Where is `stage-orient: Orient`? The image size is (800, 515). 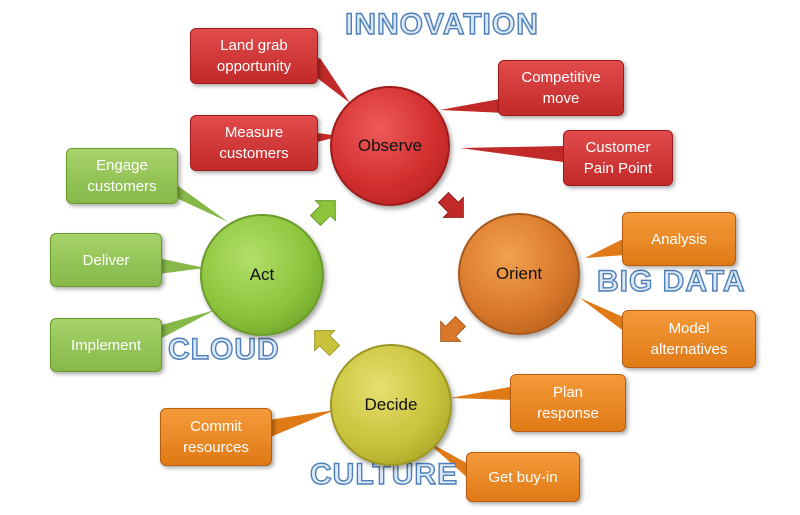
stage-orient: Orient is located at coordinates (519, 274).